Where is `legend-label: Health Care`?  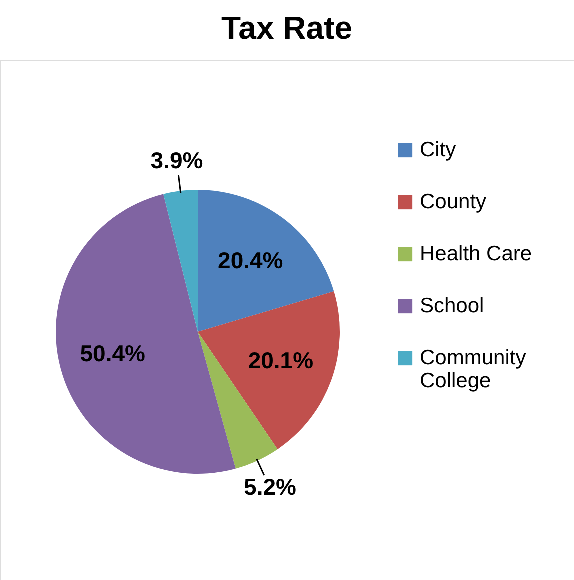 legend-label: Health Care is located at coordinates (476, 254).